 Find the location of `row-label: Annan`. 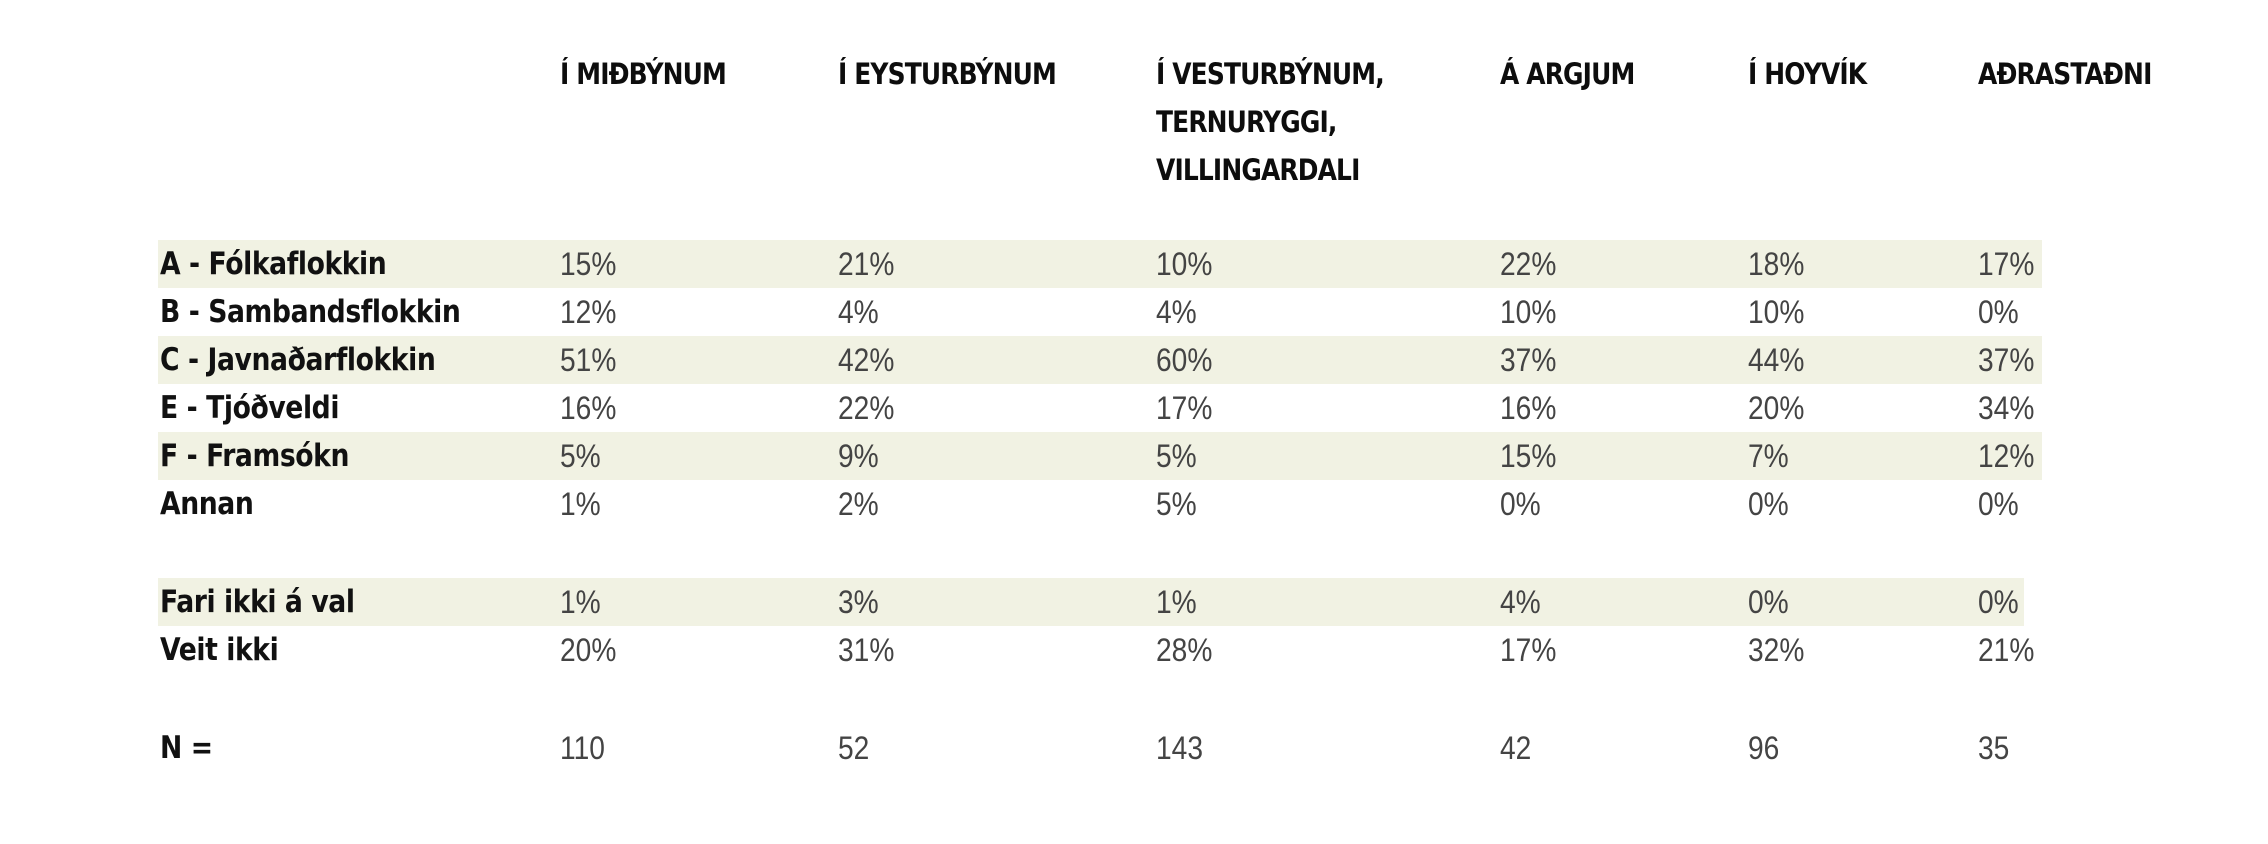

row-label: Annan is located at coordinates (207, 504).